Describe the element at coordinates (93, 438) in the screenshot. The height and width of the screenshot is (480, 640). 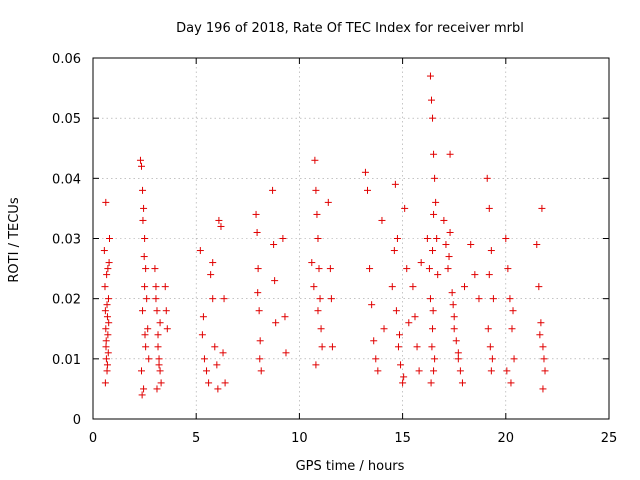
I see `x-tick-label: 0` at that location.